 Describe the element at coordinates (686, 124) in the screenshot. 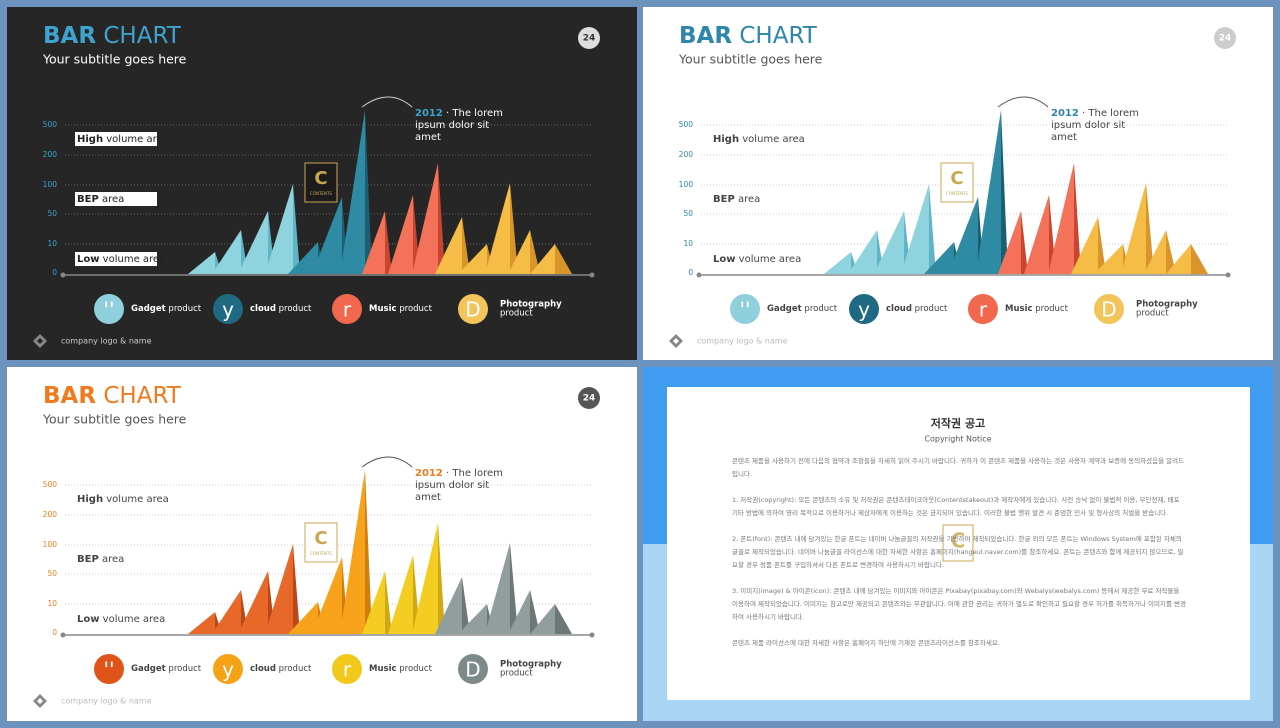

I see `y-tick-label: 500` at that location.